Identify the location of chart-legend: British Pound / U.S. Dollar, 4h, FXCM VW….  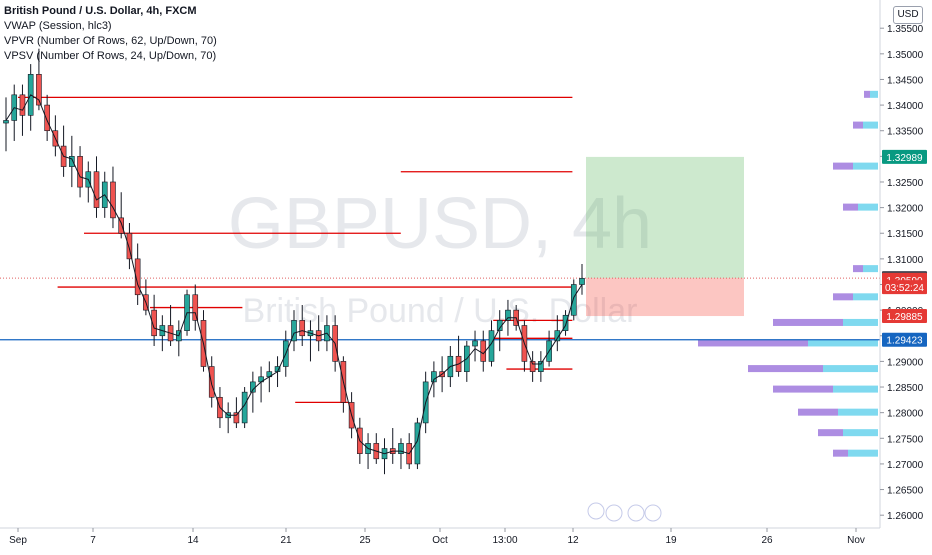
(110, 34).